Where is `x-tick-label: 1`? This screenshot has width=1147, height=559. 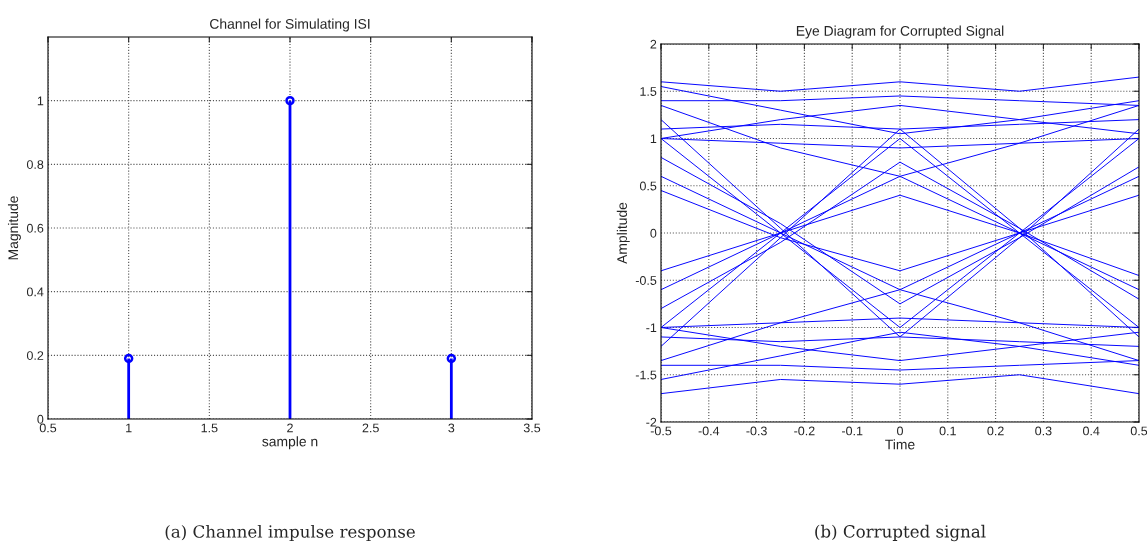 x-tick-label: 1 is located at coordinates (129, 428).